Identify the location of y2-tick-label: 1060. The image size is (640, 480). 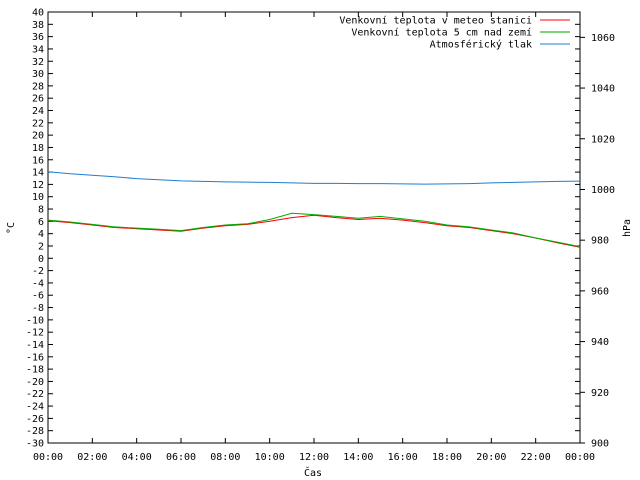
(603, 38).